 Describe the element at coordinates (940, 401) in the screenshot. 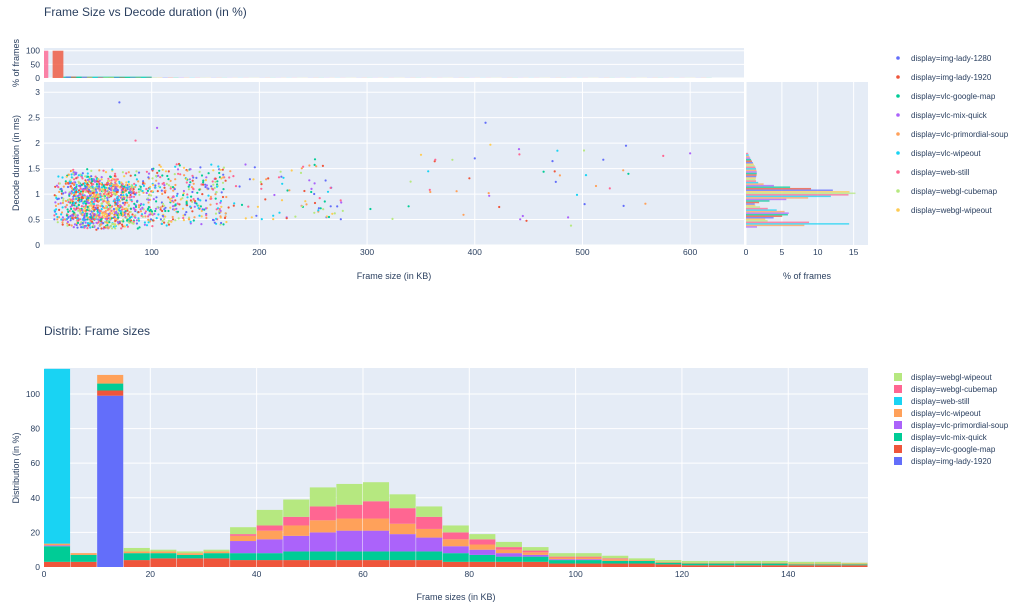

I see `legend-label: display=web-still` at that location.